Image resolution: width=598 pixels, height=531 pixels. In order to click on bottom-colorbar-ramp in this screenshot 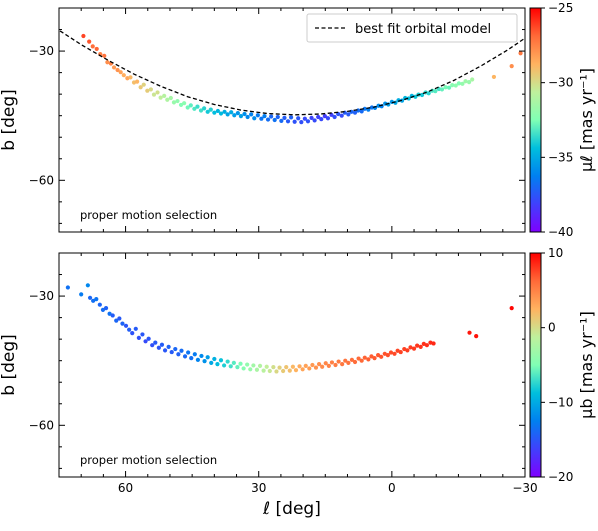, I will do `click(535, 365)`.